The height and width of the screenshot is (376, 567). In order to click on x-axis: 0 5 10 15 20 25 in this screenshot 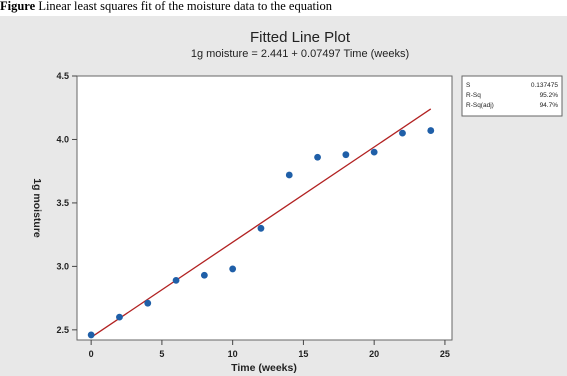, I will do `click(269, 349)`.